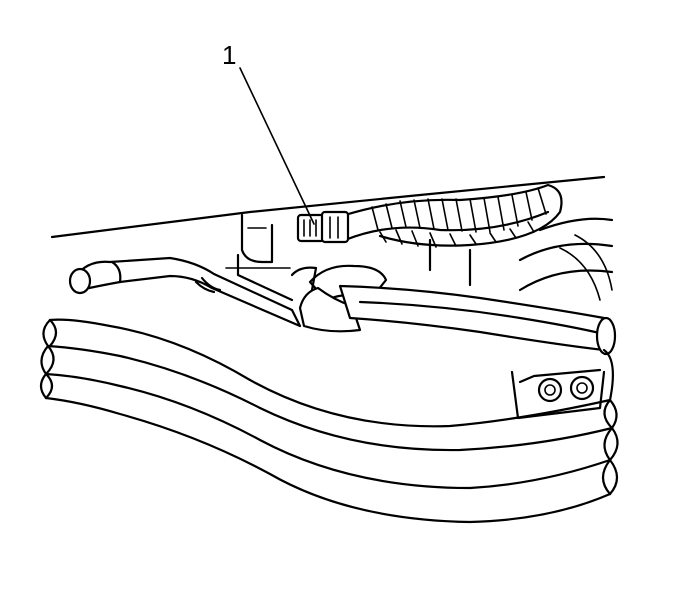  I want to click on wiring-harness-conduit, so click(453, 215).